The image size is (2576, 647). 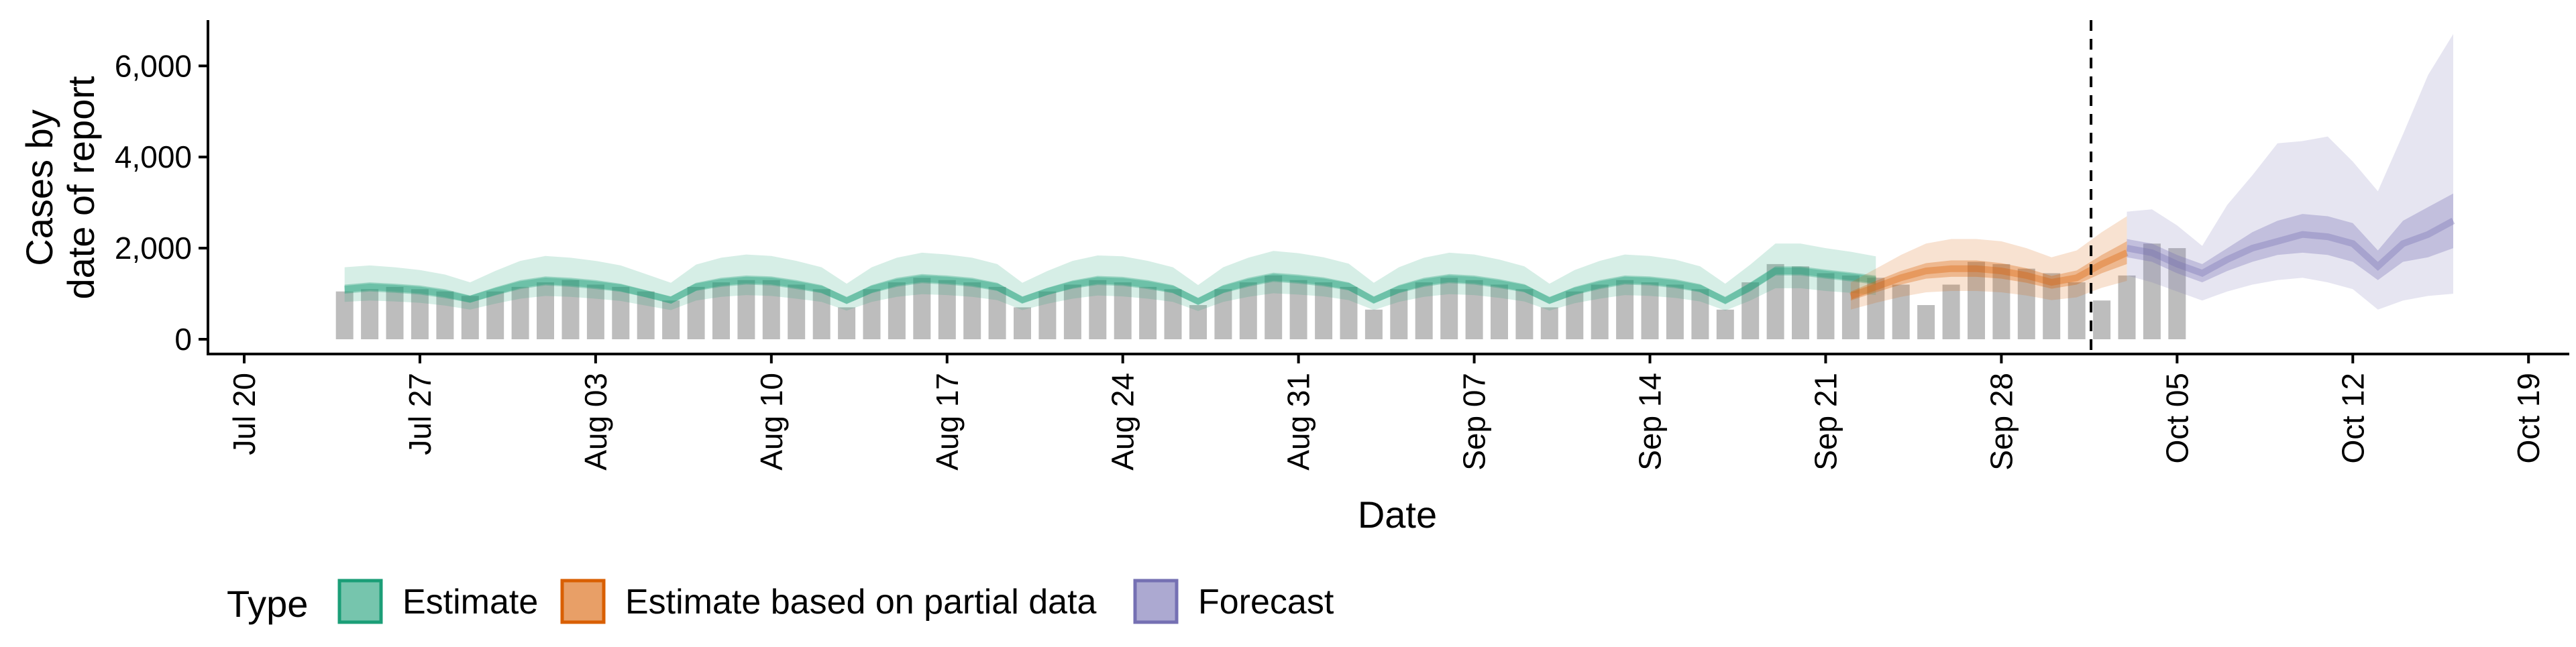 I want to click on legend-title: Type, so click(x=267, y=604).